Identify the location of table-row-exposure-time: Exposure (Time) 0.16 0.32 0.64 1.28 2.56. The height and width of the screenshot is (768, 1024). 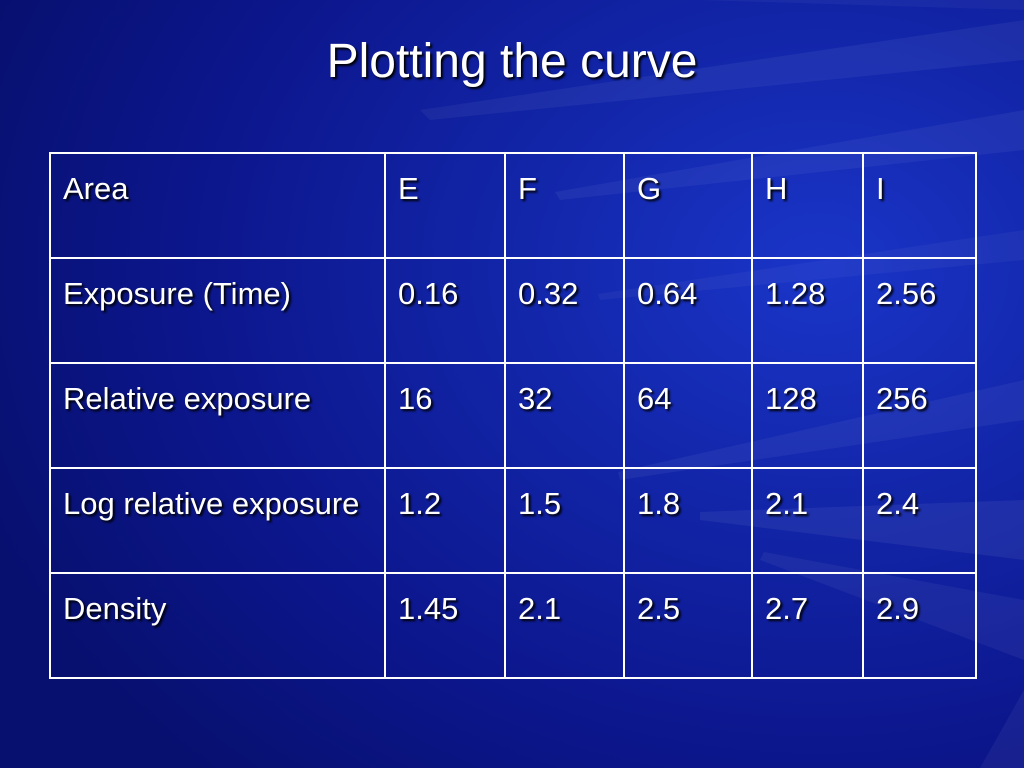
(513, 310).